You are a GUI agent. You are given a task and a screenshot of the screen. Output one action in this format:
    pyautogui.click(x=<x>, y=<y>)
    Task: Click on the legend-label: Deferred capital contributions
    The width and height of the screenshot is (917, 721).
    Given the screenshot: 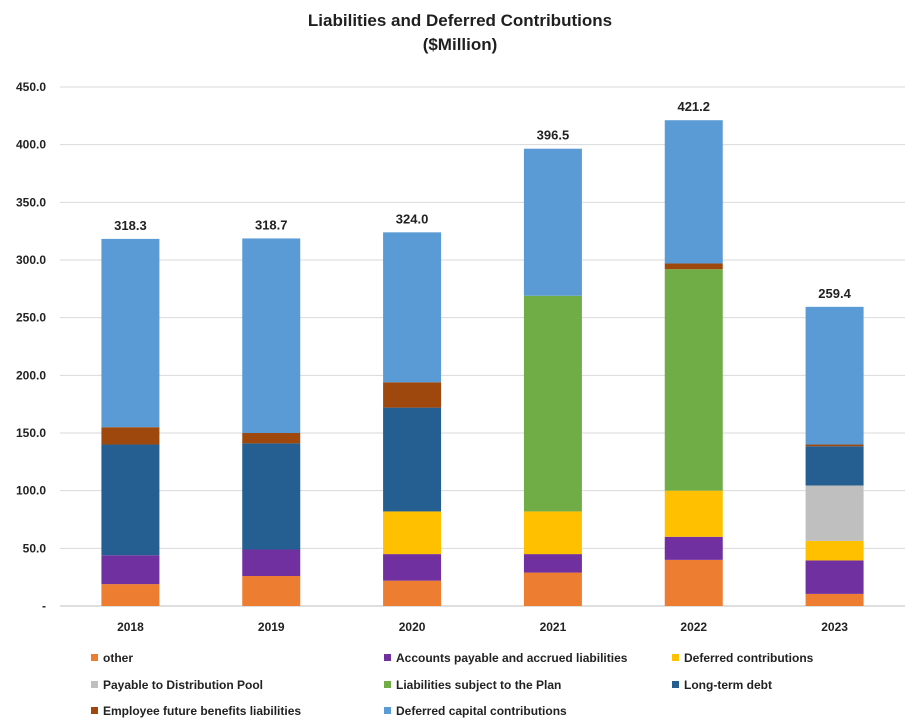 What is the action you would take?
    pyautogui.click(x=481, y=711)
    